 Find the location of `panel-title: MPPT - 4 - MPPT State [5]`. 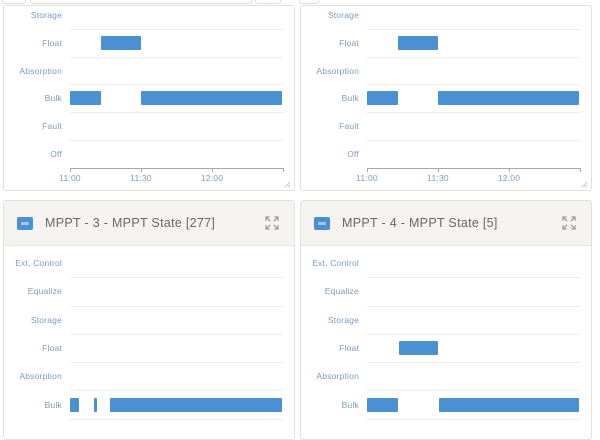

panel-title: MPPT - 4 - MPPT State [5] is located at coordinates (420, 223).